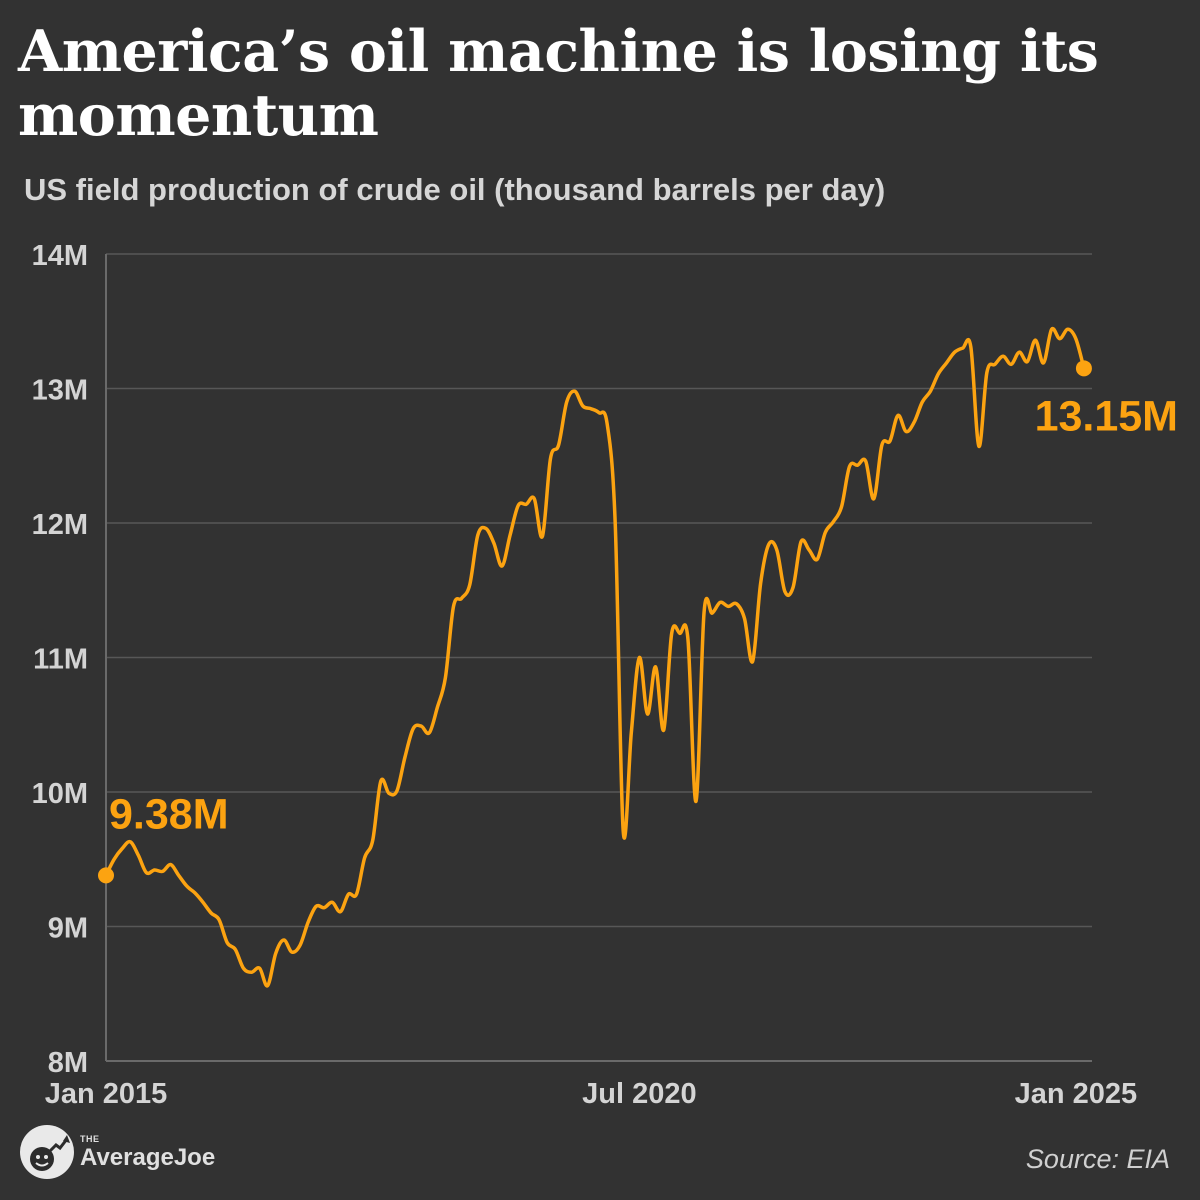  Describe the element at coordinates (68, 929) in the screenshot. I see `y-tick-label: 9M` at that location.